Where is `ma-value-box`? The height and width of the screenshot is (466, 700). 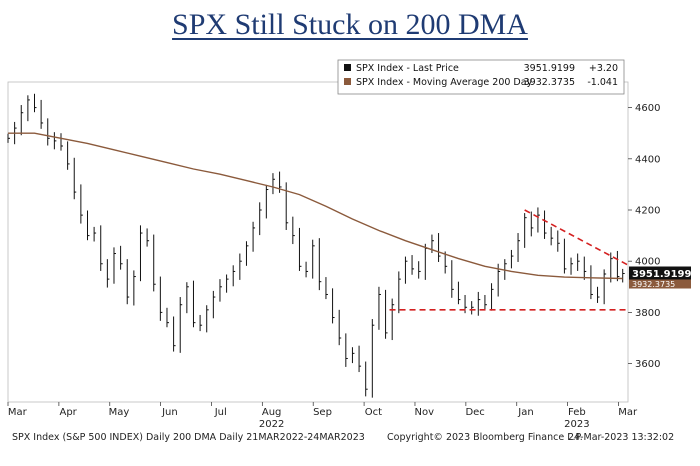
ma-value-box is located at coordinates (660, 284).